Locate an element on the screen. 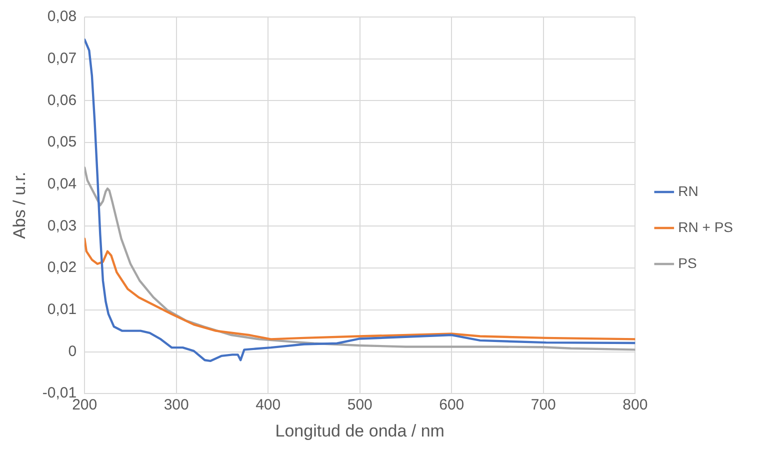  y-tick-label: 0,04 is located at coordinates (62, 184).